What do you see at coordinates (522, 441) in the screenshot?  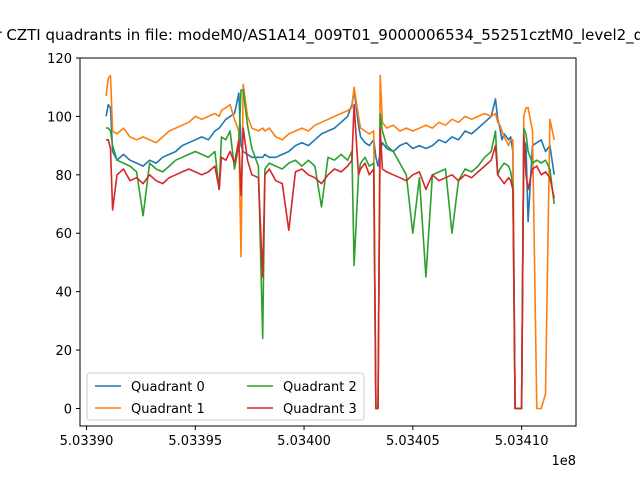 I see `x-tick-label: 5.03410` at bounding box center [522, 441].